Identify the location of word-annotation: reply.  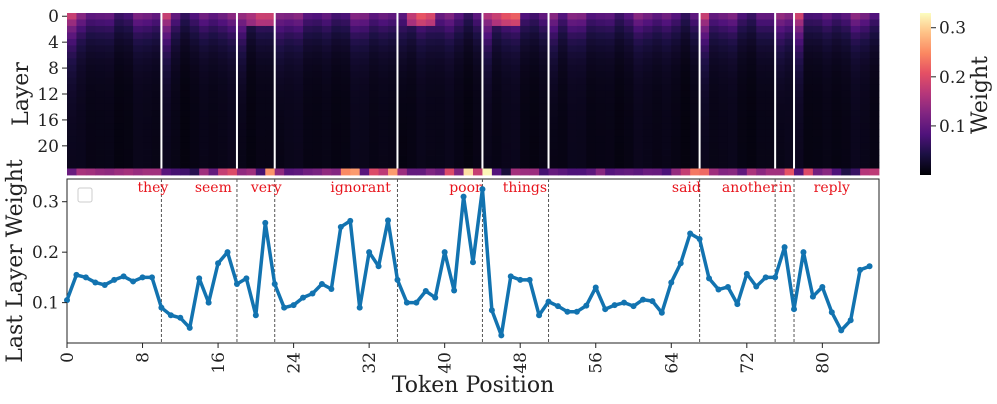
(832, 188).